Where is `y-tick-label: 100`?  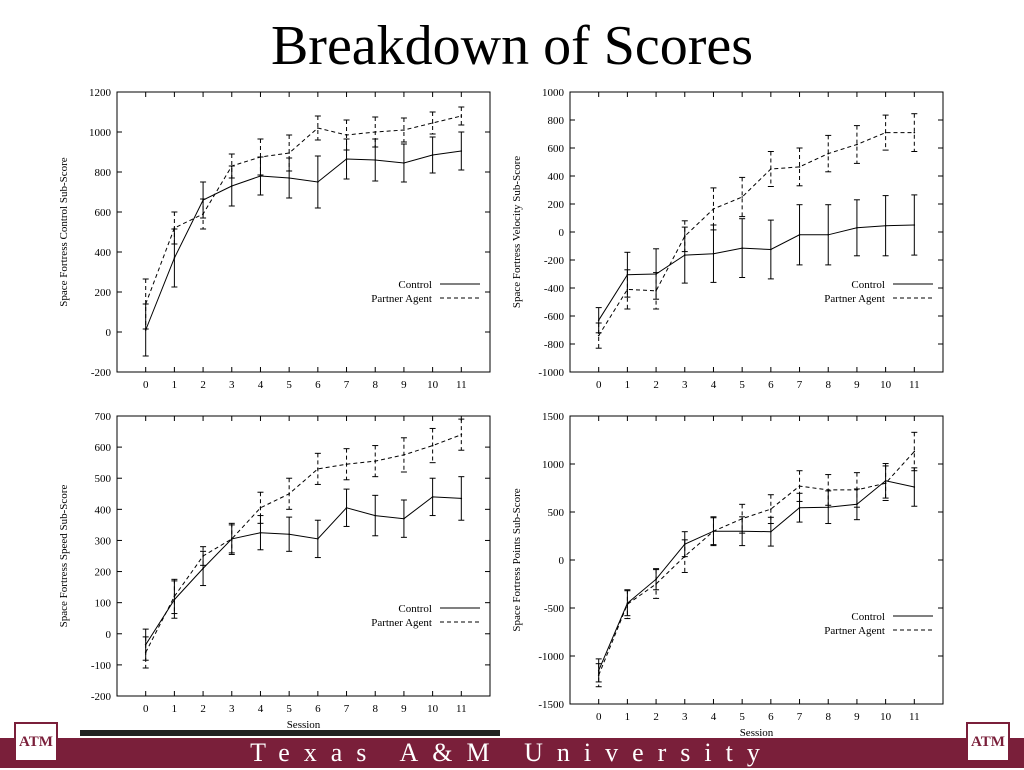
y-tick-label: 100 is located at coordinates (103, 604).